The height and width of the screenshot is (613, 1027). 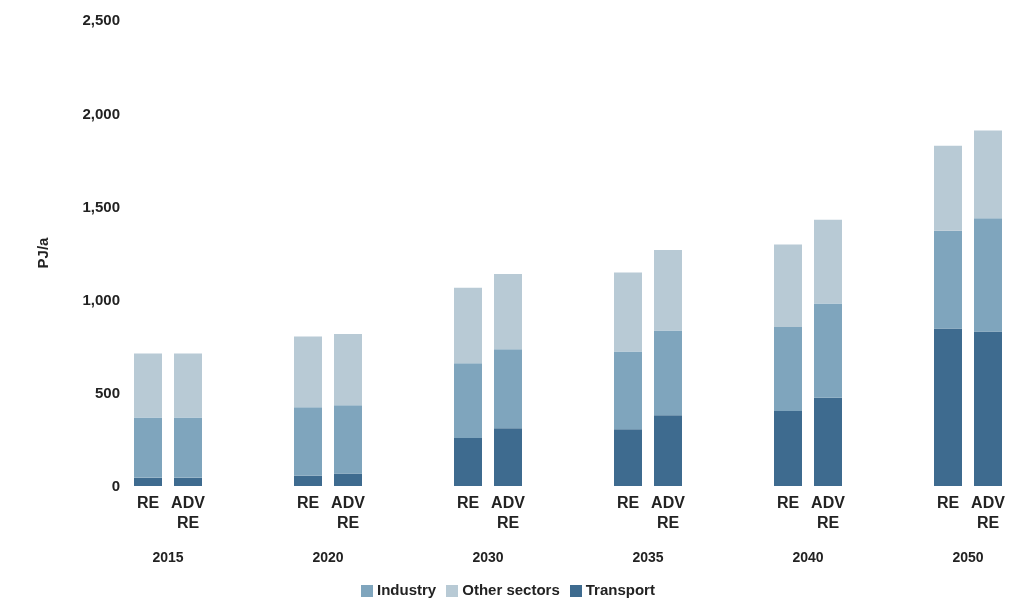 What do you see at coordinates (968, 557) in the screenshot?
I see `text: 2050` at bounding box center [968, 557].